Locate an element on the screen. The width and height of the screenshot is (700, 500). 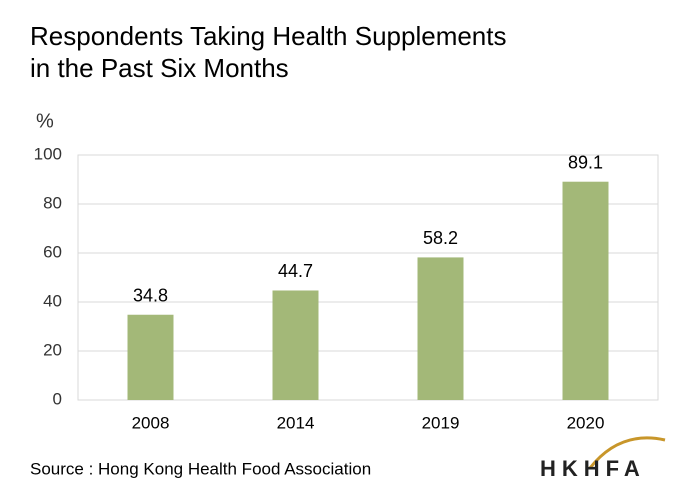
y-tick-label: 80 is located at coordinates (52, 202).